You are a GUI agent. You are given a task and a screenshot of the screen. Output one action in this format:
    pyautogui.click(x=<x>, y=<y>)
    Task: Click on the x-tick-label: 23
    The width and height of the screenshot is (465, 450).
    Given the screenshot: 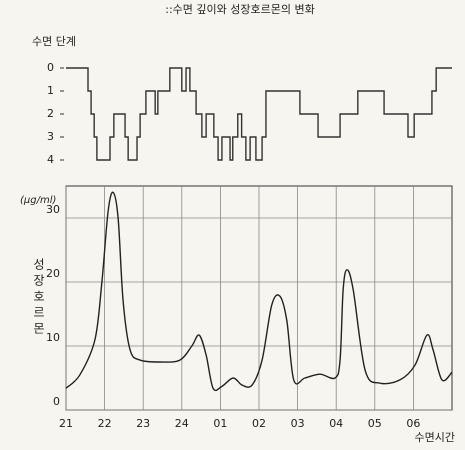 What is the action you would take?
    pyautogui.click(x=143, y=423)
    